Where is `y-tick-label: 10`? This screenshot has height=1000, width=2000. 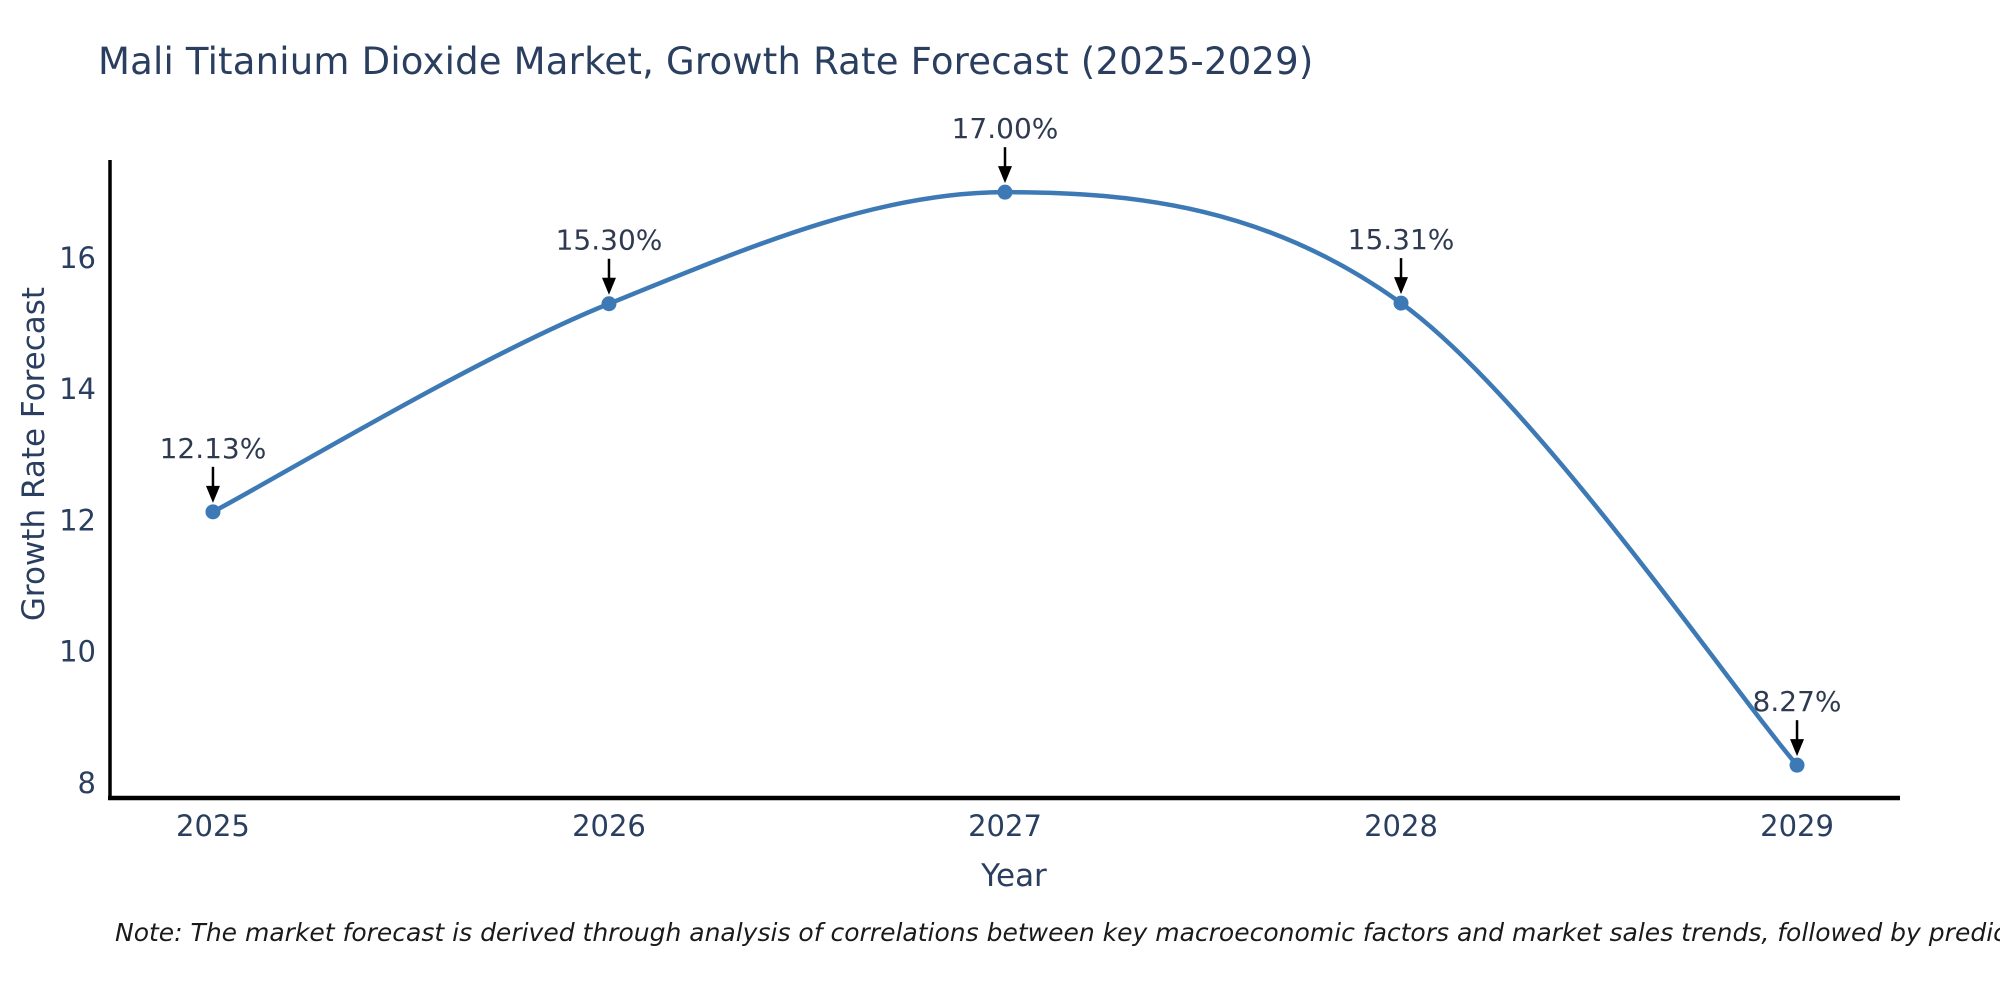
y-tick-label: 10 is located at coordinates (77, 652).